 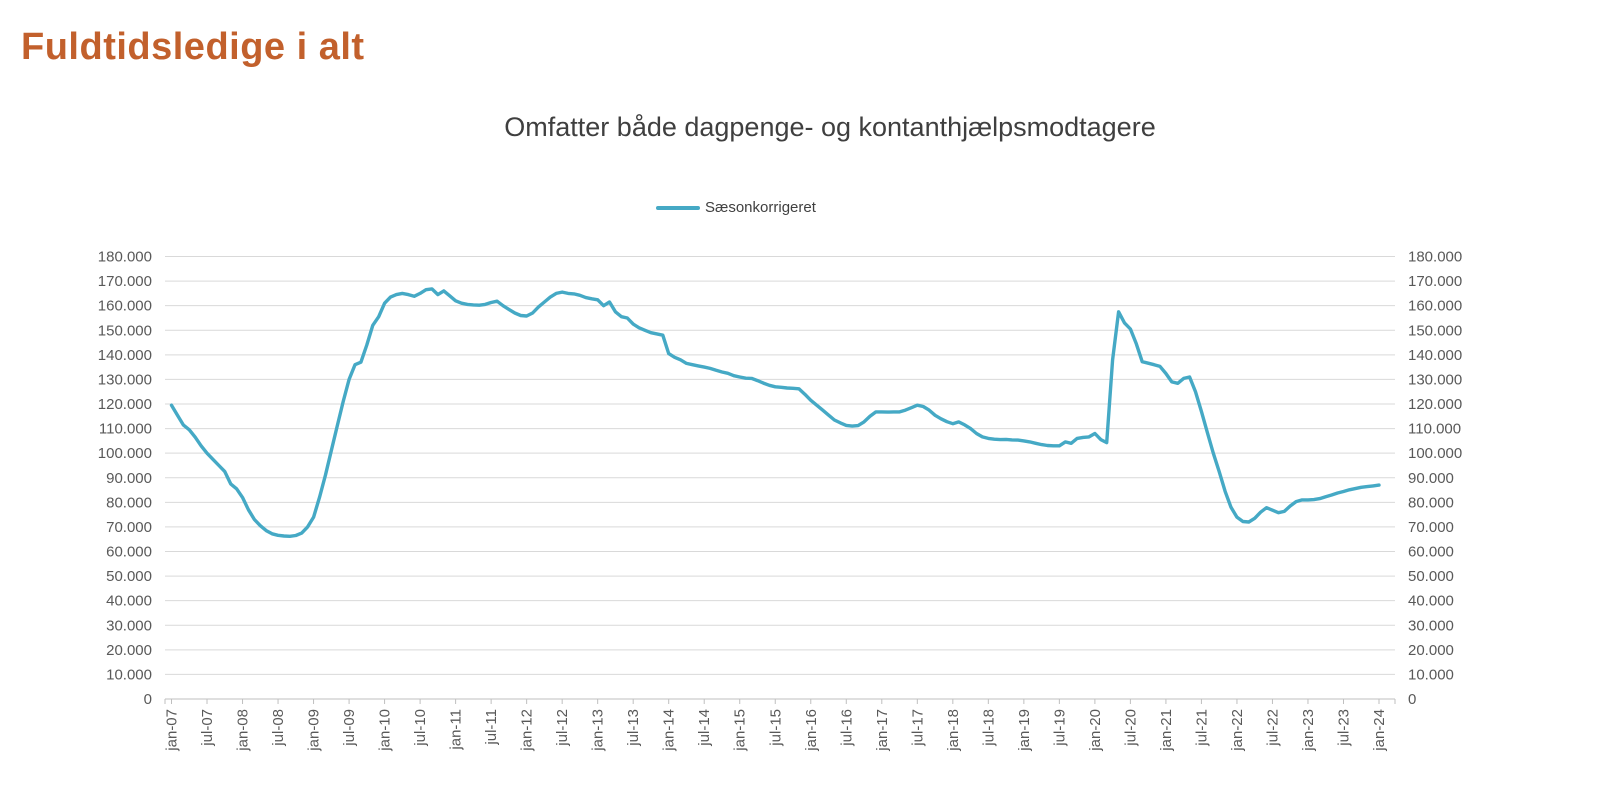 What do you see at coordinates (1379, 730) in the screenshot?
I see `x-axis-tick-label: jan-24` at bounding box center [1379, 730].